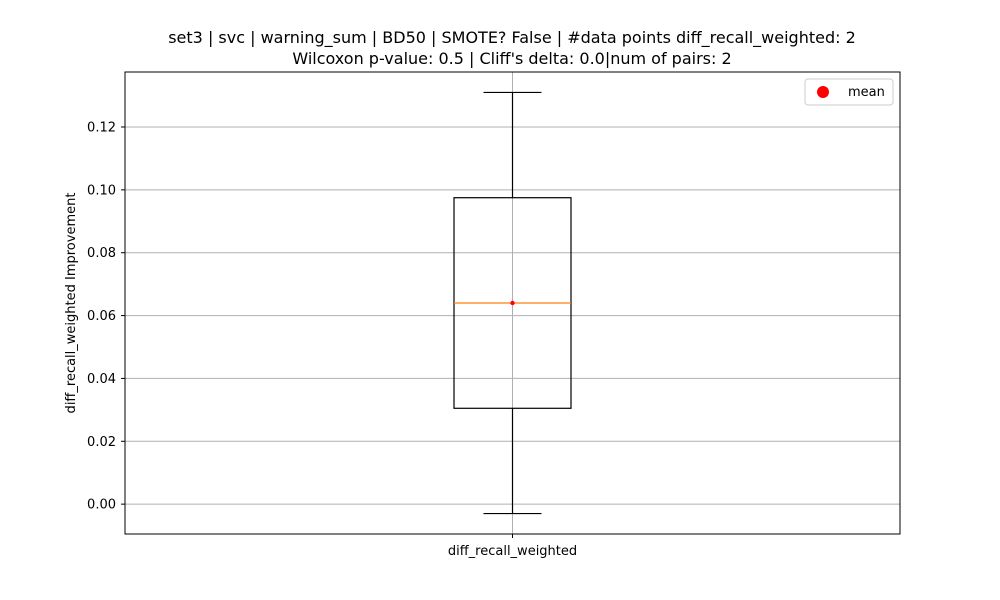  I want to click on x-tick-label: diff_recall_weighted, so click(512, 551).